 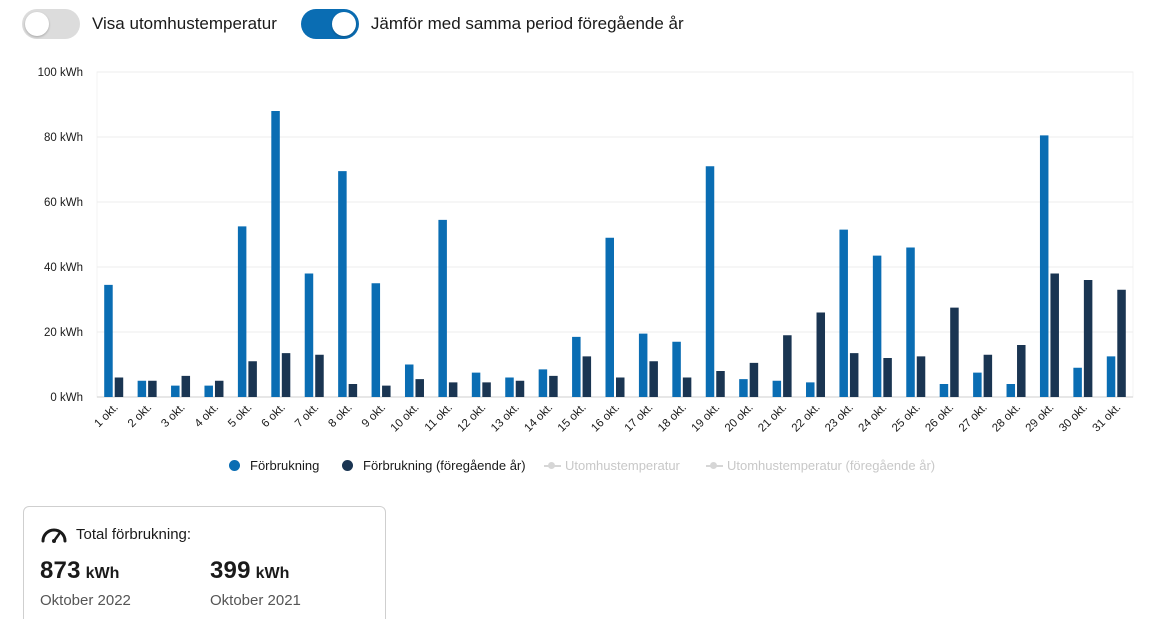 What do you see at coordinates (63, 333) in the screenshot?
I see `y-tick-label: 20 kWh` at bounding box center [63, 333].